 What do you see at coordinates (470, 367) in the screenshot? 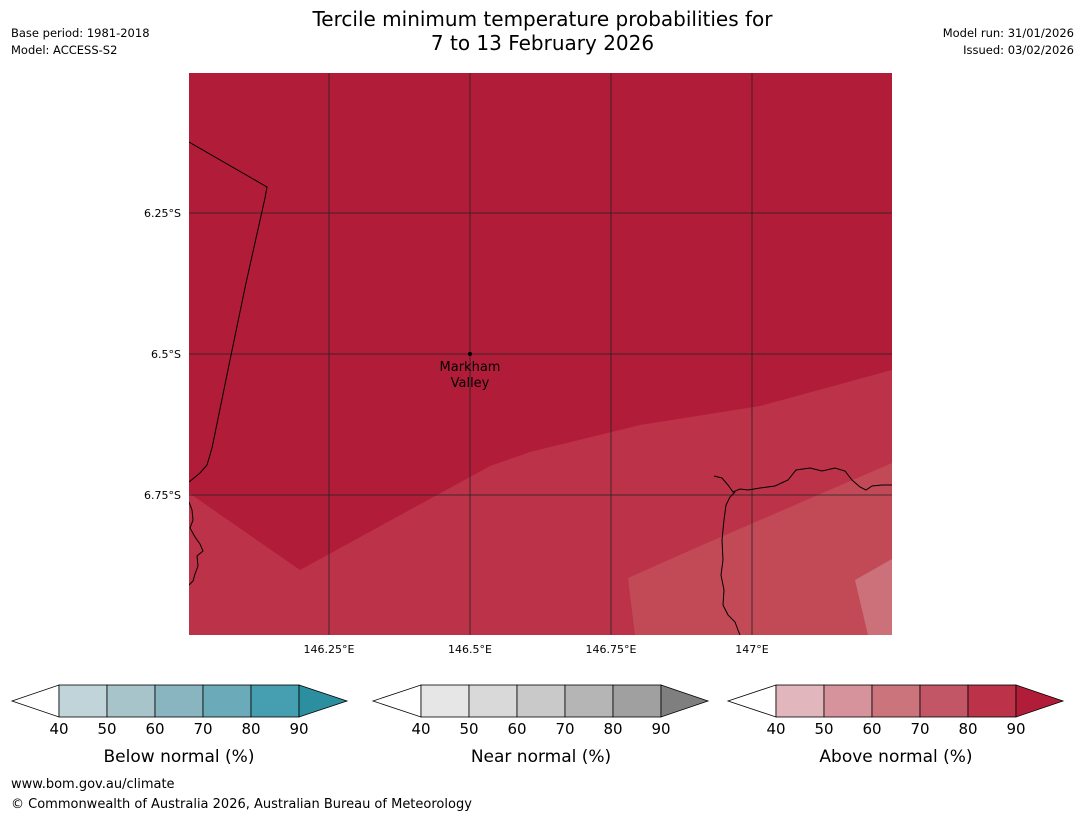
I see `place-label-line-1: Markham` at bounding box center [470, 367].